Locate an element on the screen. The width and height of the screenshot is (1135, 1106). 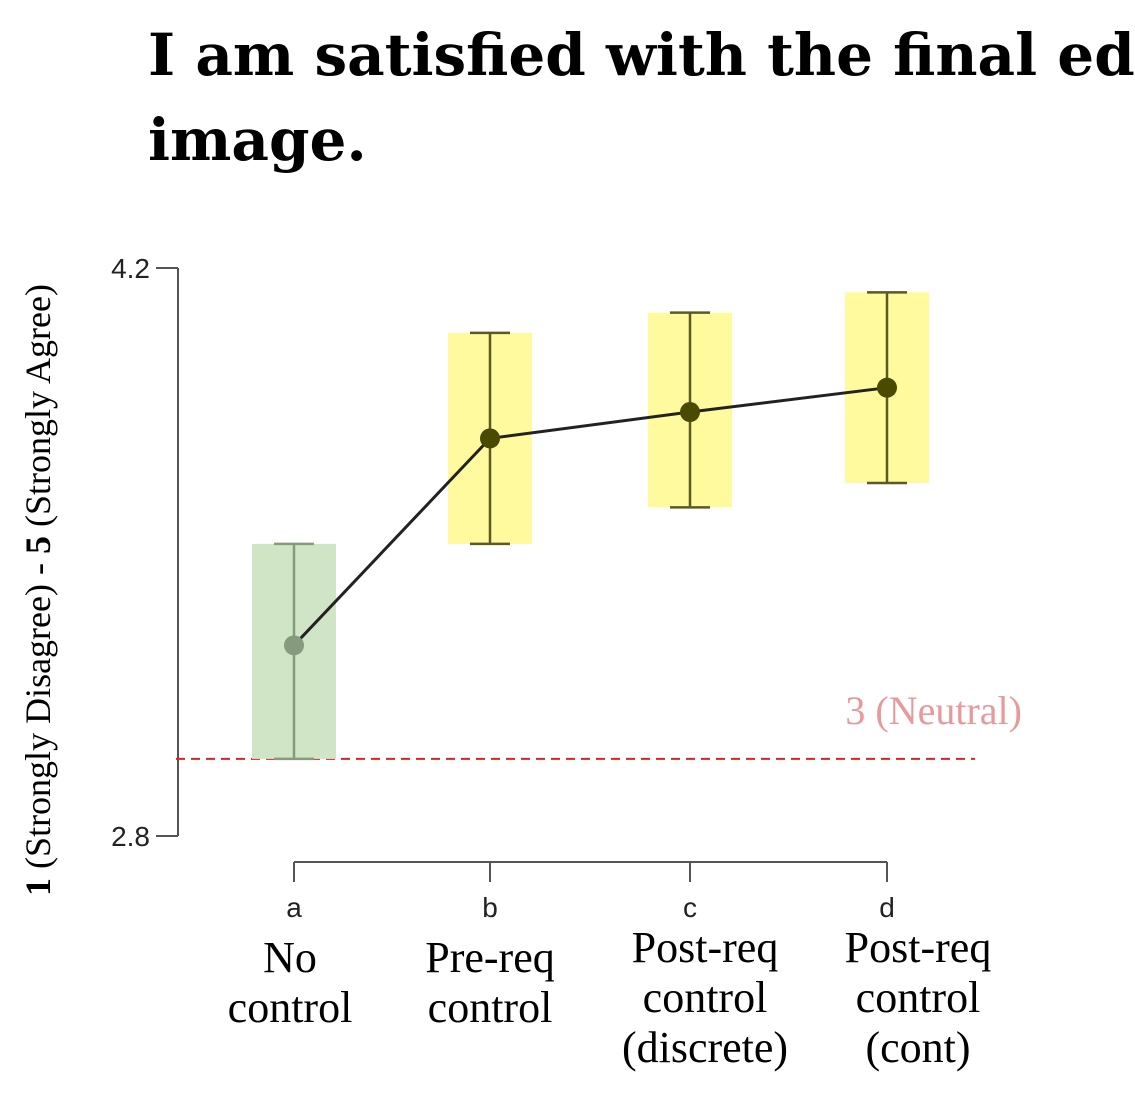
y-tick-label: 4.2 is located at coordinates (130, 268).